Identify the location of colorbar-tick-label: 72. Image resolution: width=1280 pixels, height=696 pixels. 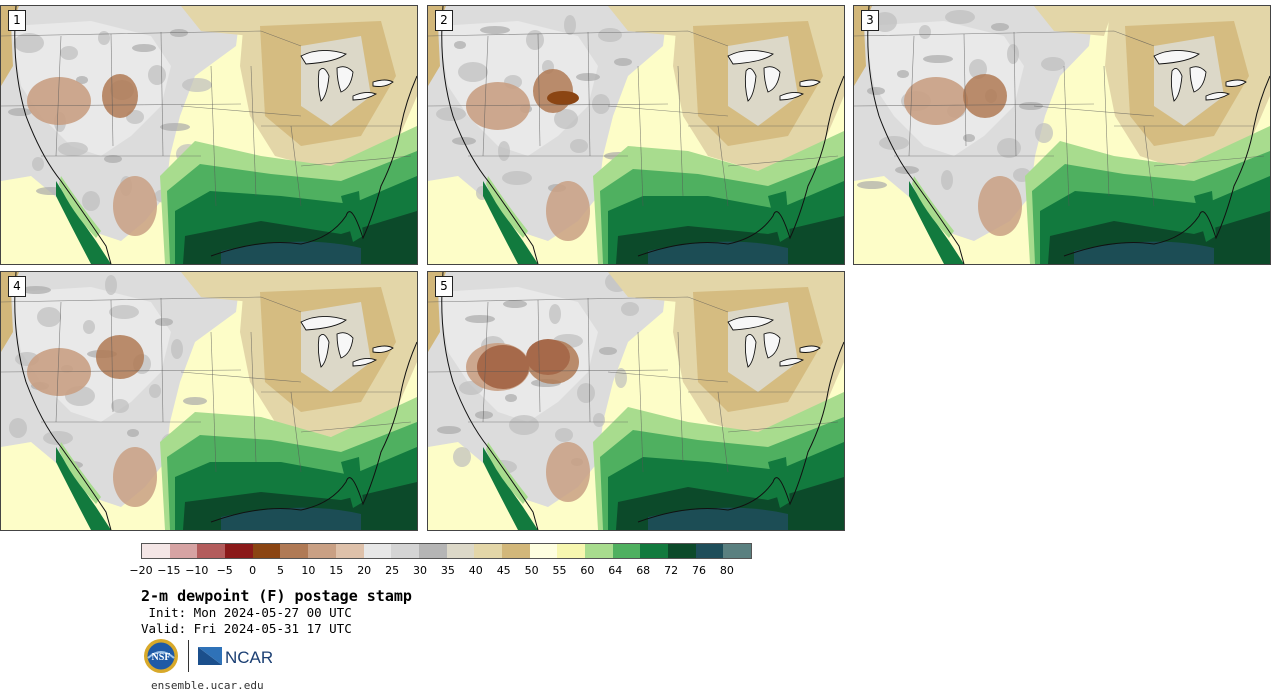
(671, 570).